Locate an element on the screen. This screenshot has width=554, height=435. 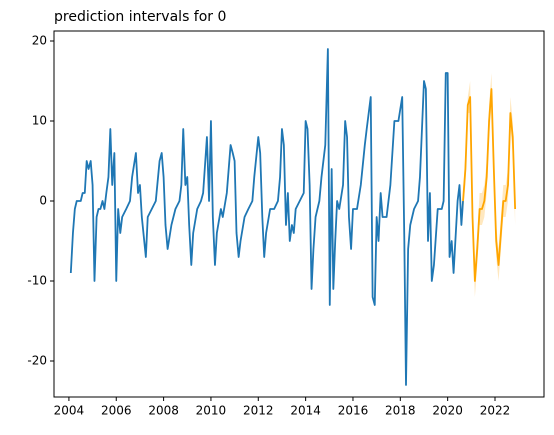
x-tick-label: 2006 is located at coordinates (116, 411).